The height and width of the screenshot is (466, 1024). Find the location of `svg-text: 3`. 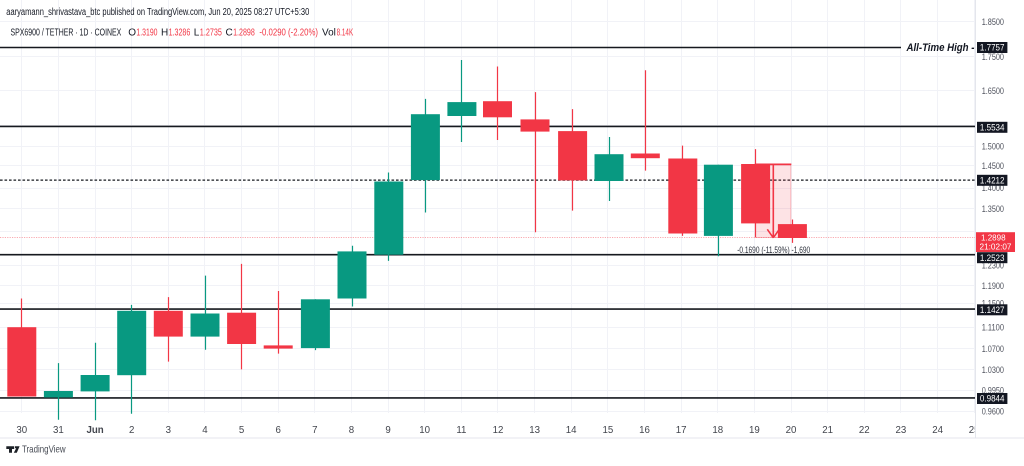

svg-text: 3 is located at coordinates (168, 430).